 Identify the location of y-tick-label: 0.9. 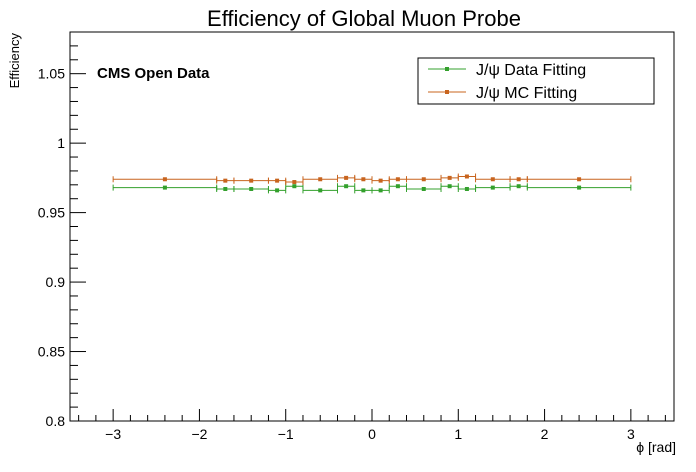
(56, 282).